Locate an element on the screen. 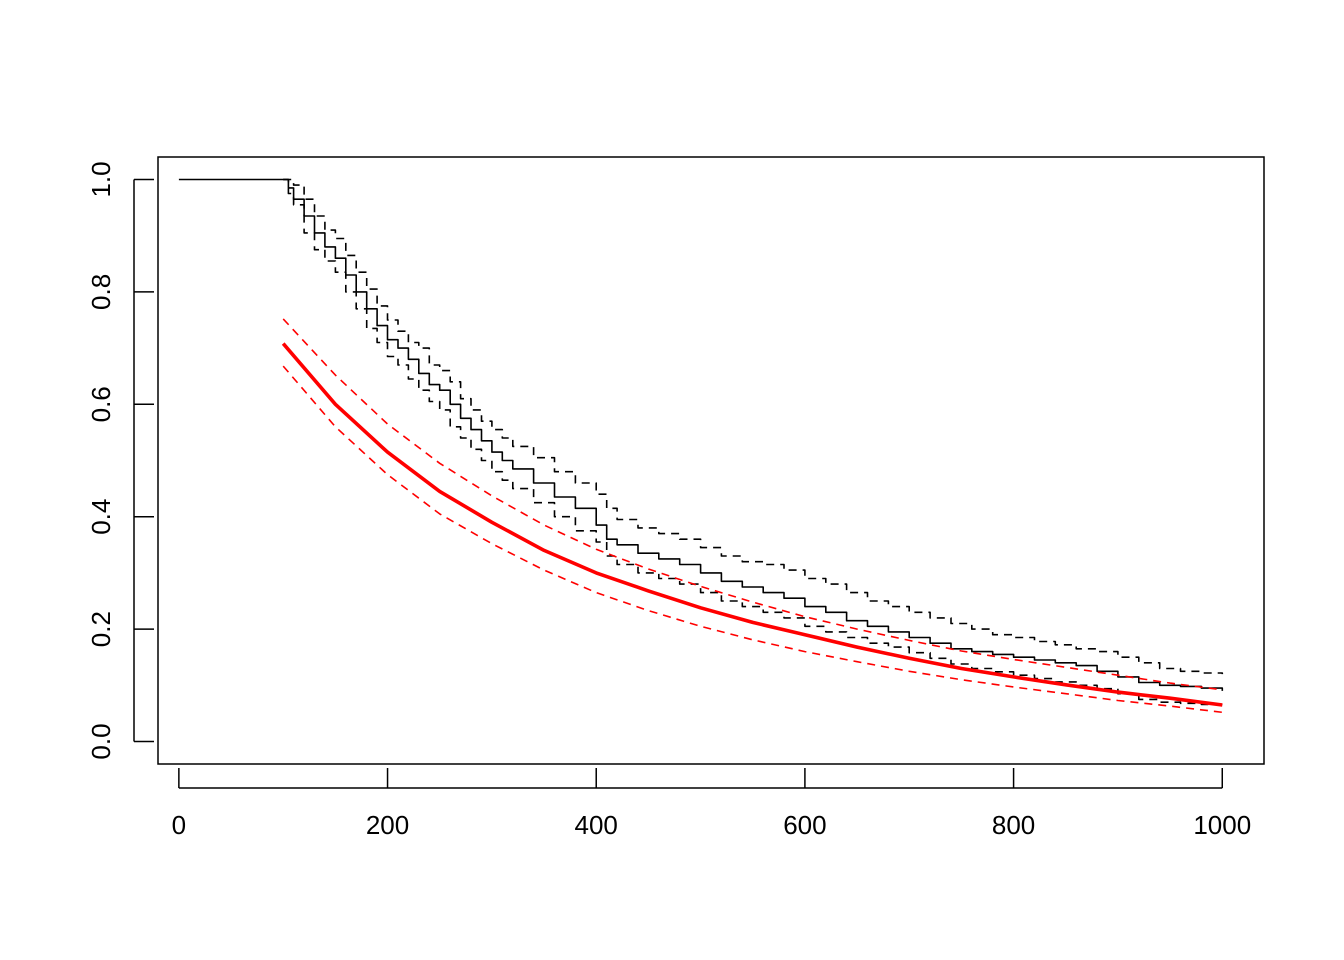 This screenshot has height=960, width=1344. x-tick-label: 800 is located at coordinates (1013, 825).